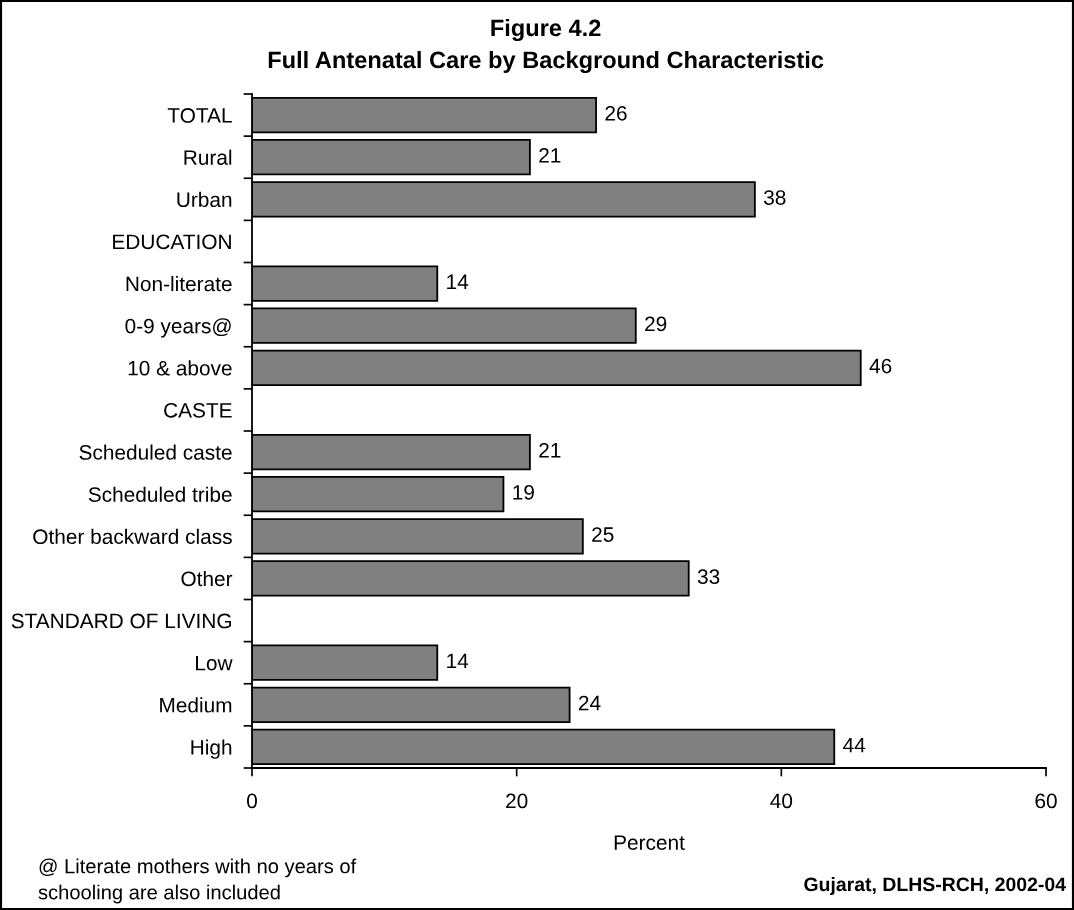 The height and width of the screenshot is (910, 1074). What do you see at coordinates (935, 886) in the screenshot?
I see `text: Gujarat, DLHS-RCH, 2002-04` at bounding box center [935, 886].